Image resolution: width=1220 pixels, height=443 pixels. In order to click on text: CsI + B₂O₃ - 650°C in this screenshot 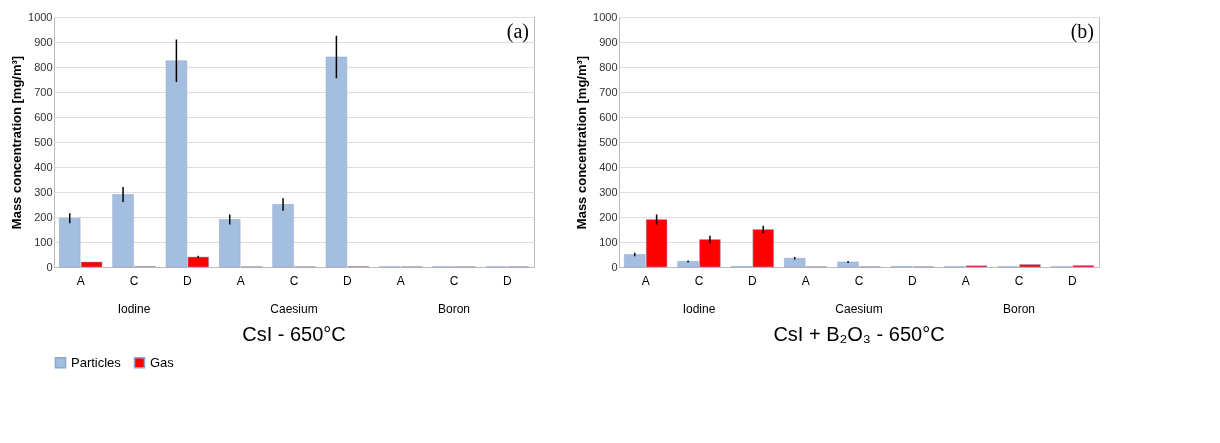, I will do `click(859, 334)`.